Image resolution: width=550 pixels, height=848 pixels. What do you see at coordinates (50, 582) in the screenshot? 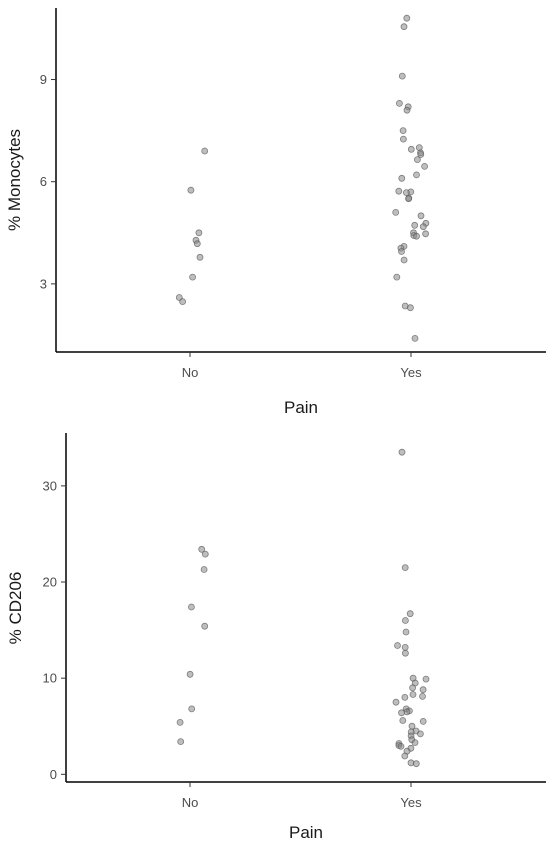
I see `y-tick-label: 20` at bounding box center [50, 582].